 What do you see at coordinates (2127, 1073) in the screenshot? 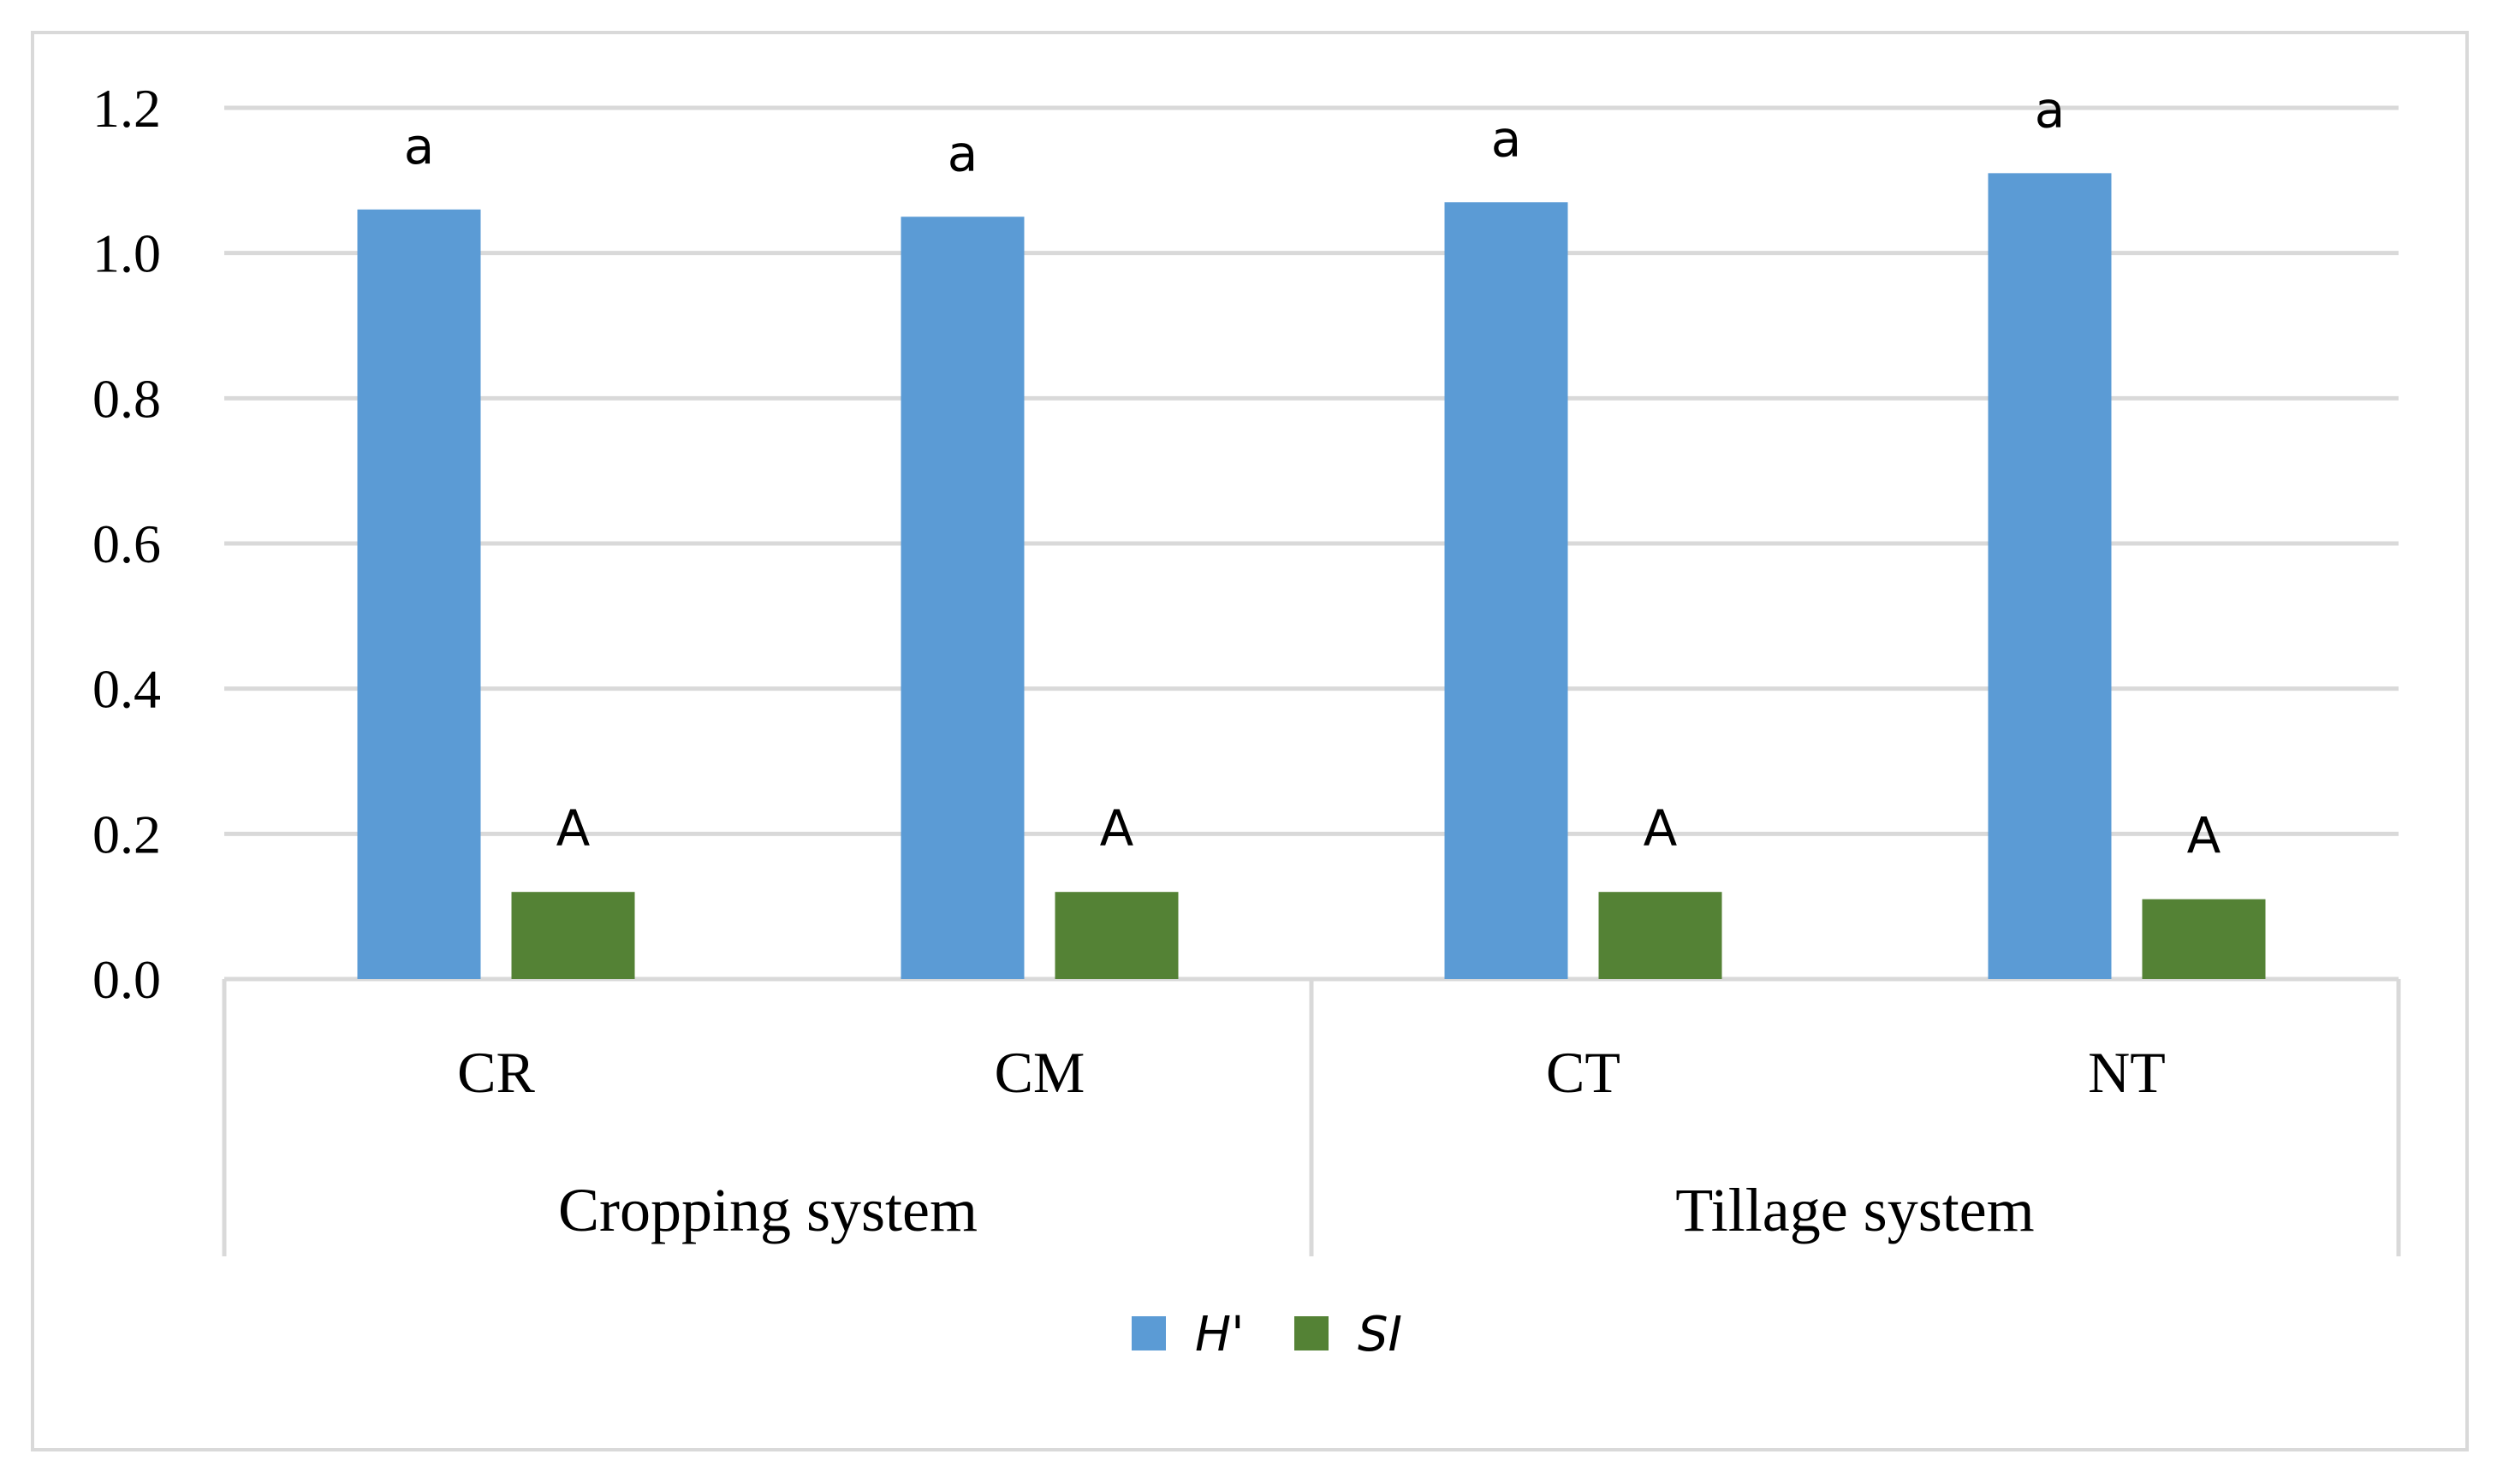
I see `x-category-label: NT` at bounding box center [2127, 1073].